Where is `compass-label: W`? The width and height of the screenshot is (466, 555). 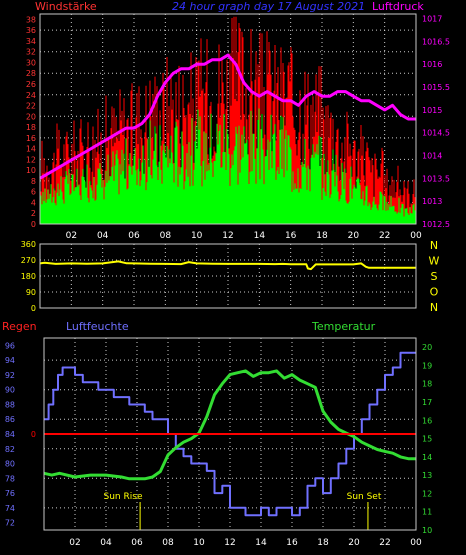 compass-label: W is located at coordinates (434, 261).